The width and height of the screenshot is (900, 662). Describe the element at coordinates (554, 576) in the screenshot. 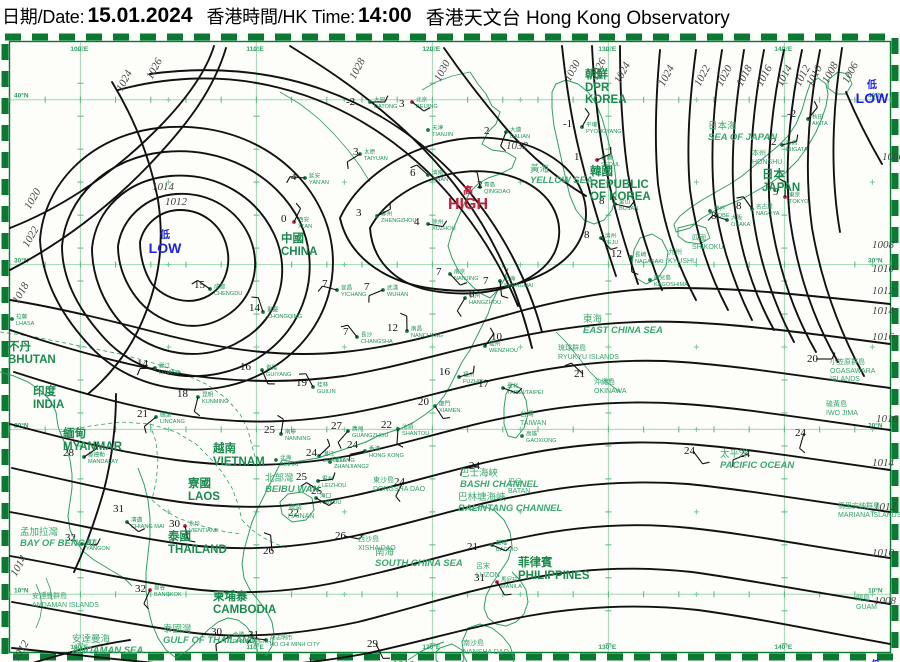

I see `country-label-en: PHILIPPINES` at that location.